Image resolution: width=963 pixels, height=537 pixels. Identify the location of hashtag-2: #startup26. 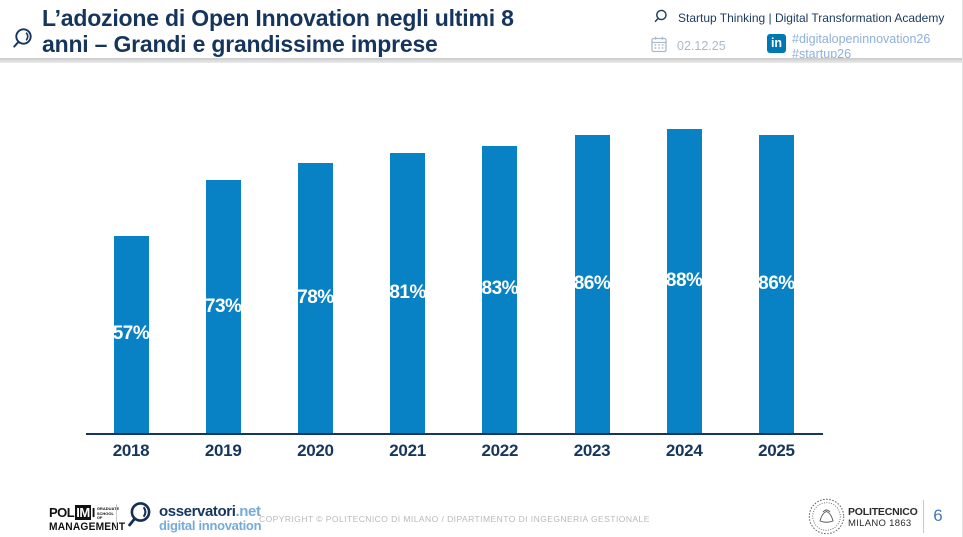
(822, 54).